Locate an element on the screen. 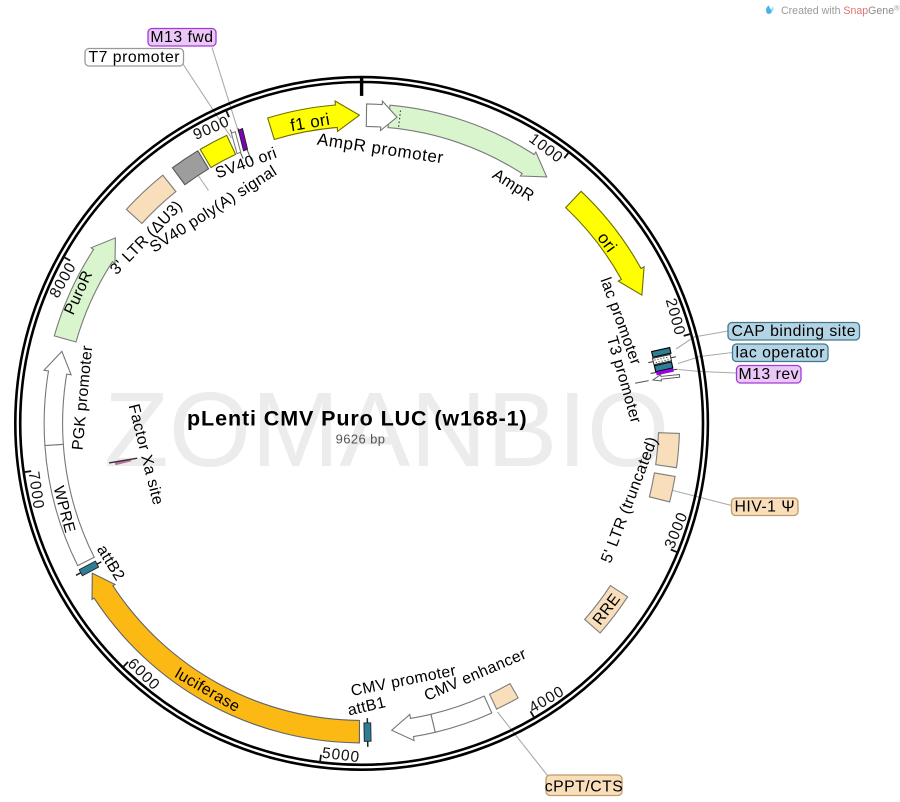 This screenshot has height=802, width=900. svg-text: HIV-1 Ψ is located at coordinates (764, 507).